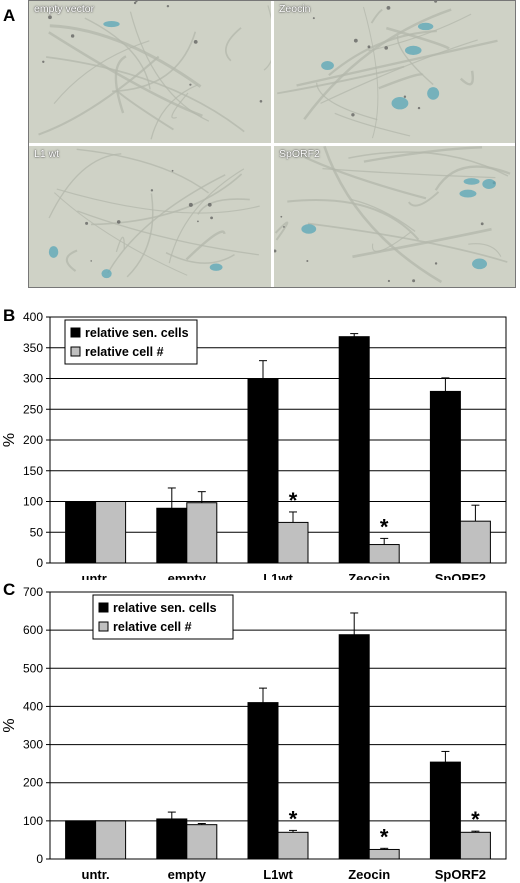 The width and height of the screenshot is (520, 883). I want to click on legend-swatch, so click(75, 332).